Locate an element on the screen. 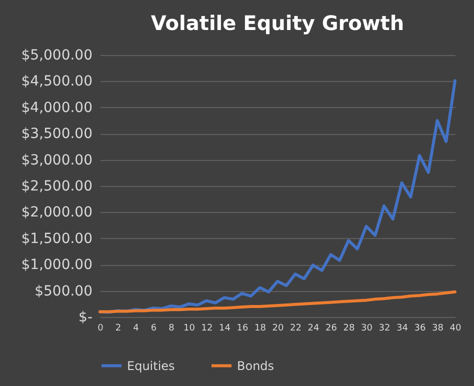 This screenshot has height=386, width=474. legend-label: Bonds is located at coordinates (255, 365).